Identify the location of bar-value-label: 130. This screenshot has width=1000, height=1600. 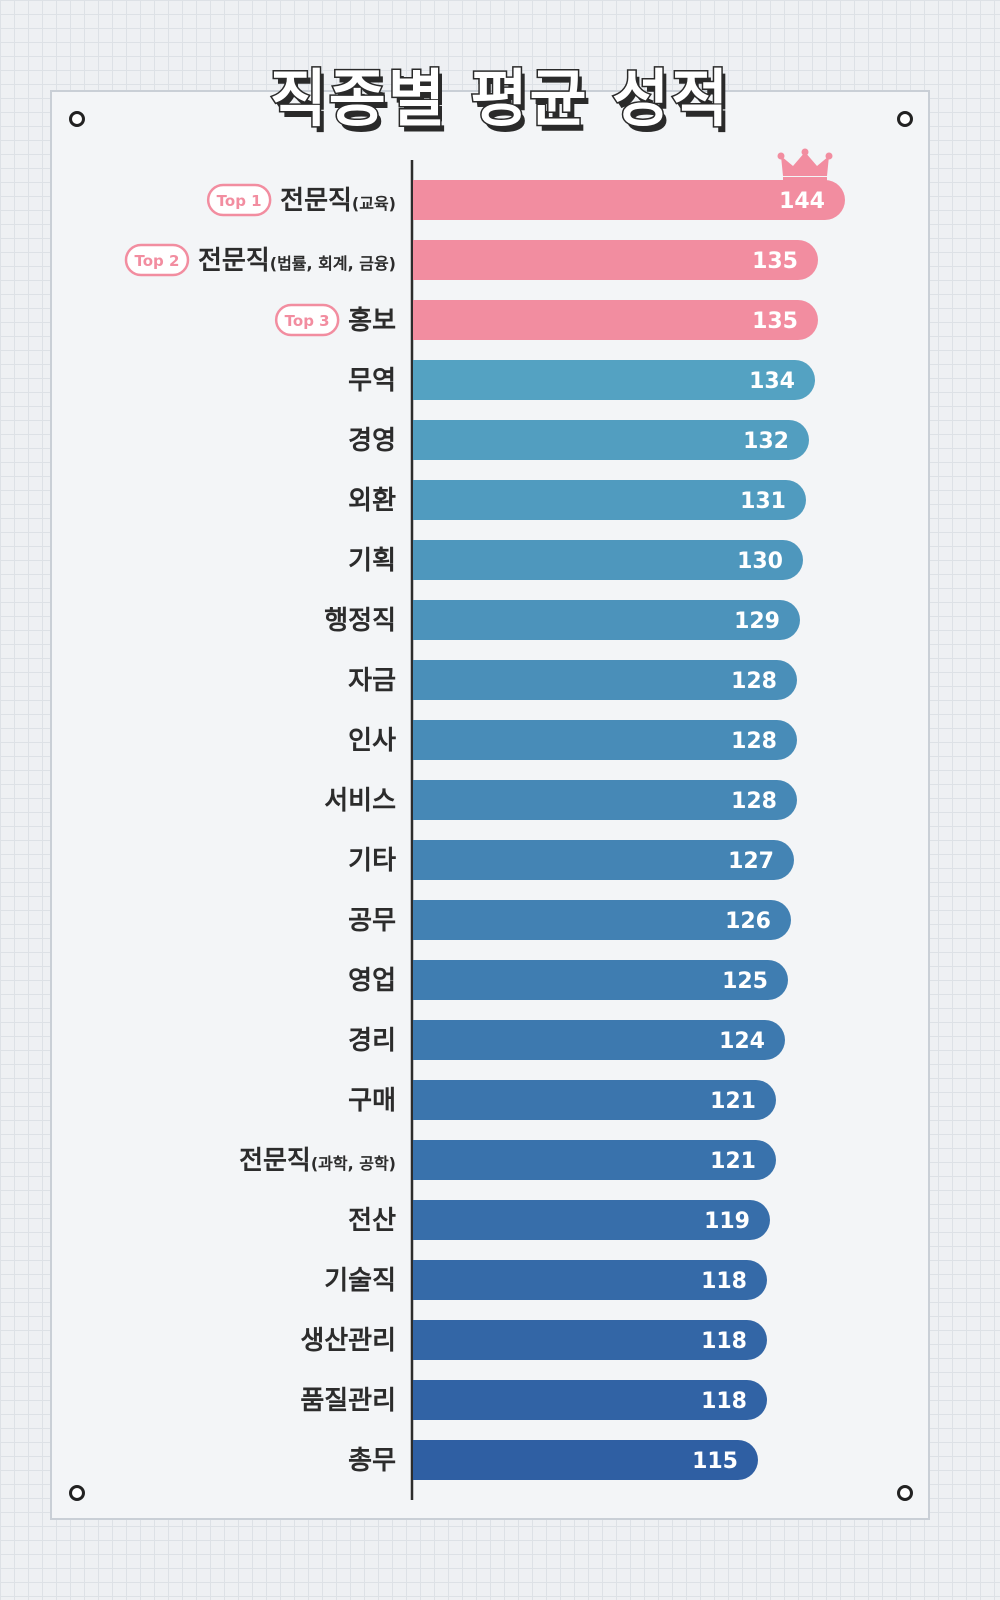
(760, 561).